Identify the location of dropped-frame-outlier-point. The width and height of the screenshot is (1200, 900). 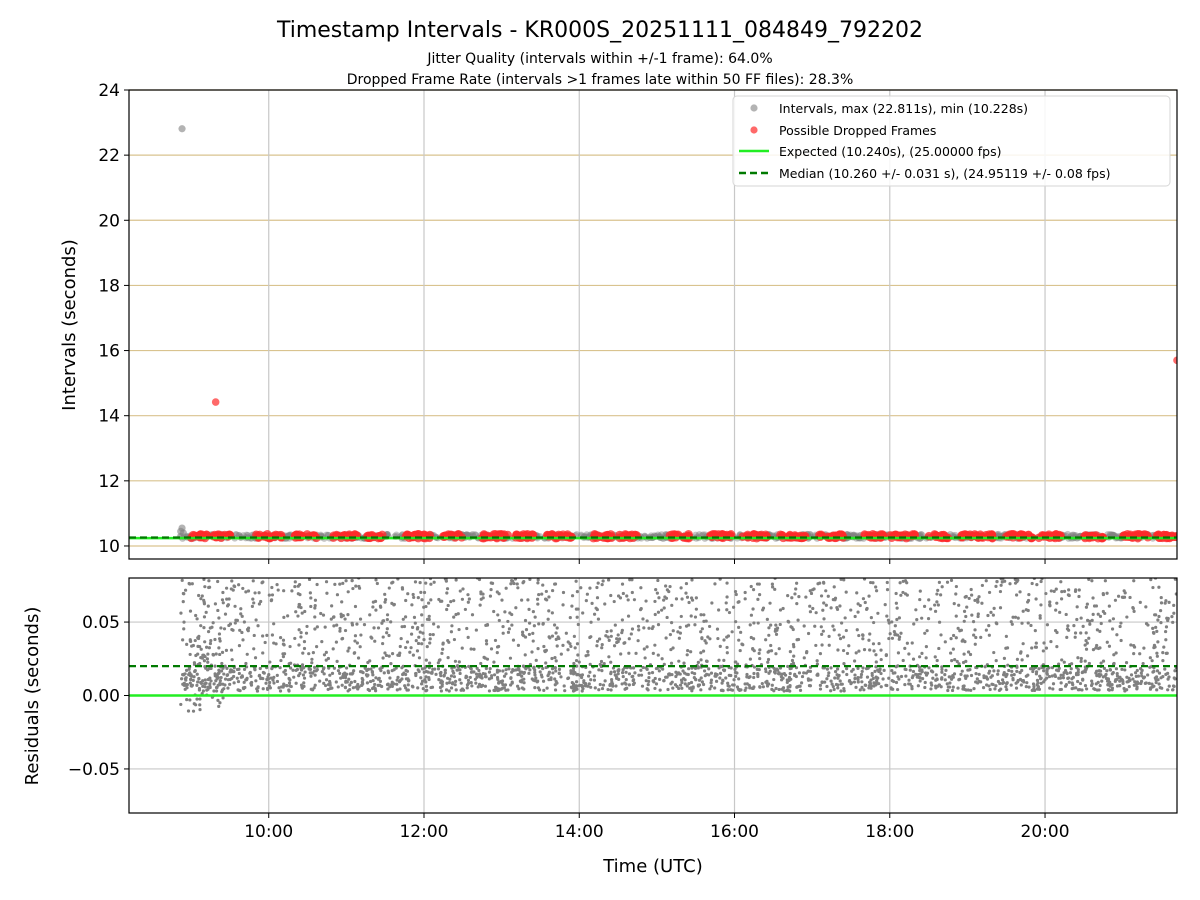
(1175, 360).